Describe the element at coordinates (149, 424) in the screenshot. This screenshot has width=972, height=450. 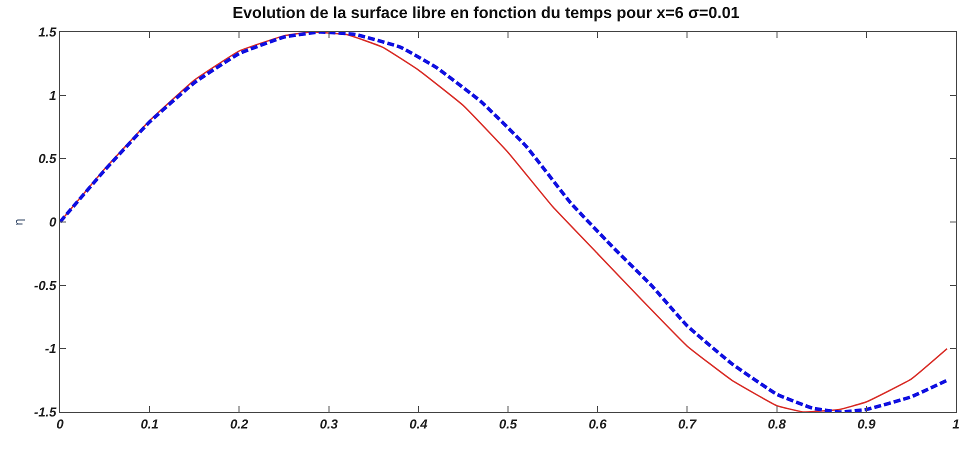
I see `x-tick-label: 0.1` at that location.